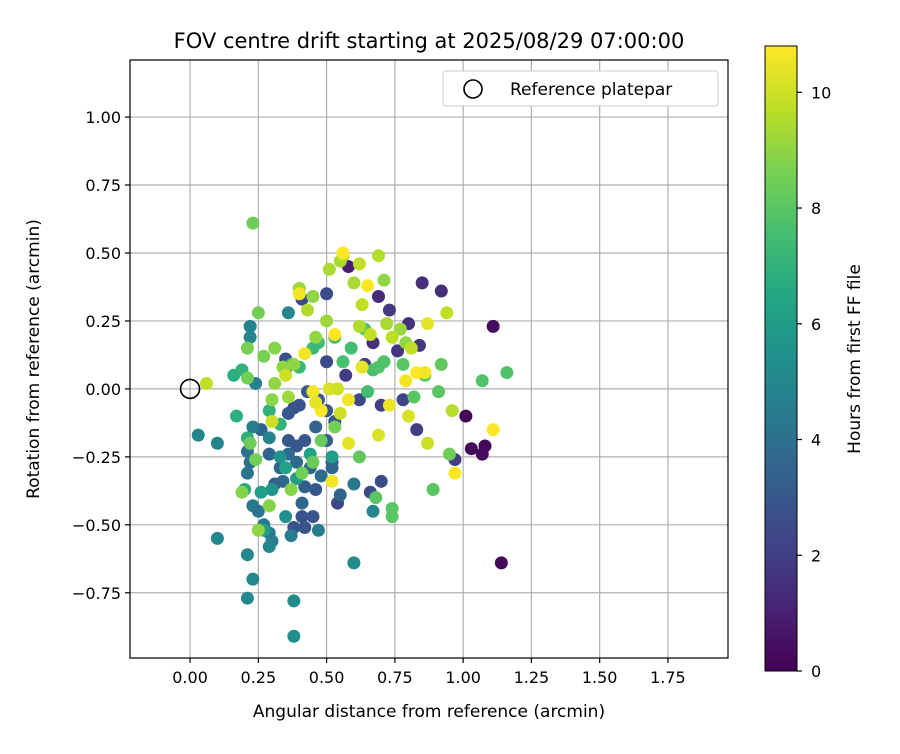  What do you see at coordinates (103, 253) in the screenshot?
I see `y-tick-label: 0.50` at bounding box center [103, 253].